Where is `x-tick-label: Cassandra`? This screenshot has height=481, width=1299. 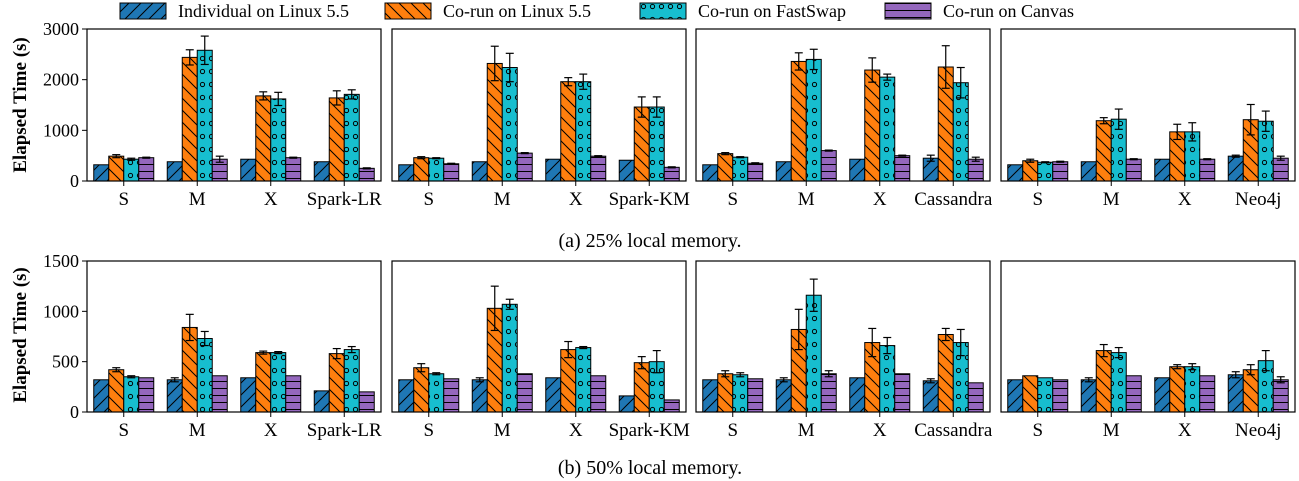
x-tick-label: Cassandra is located at coordinates (953, 430).